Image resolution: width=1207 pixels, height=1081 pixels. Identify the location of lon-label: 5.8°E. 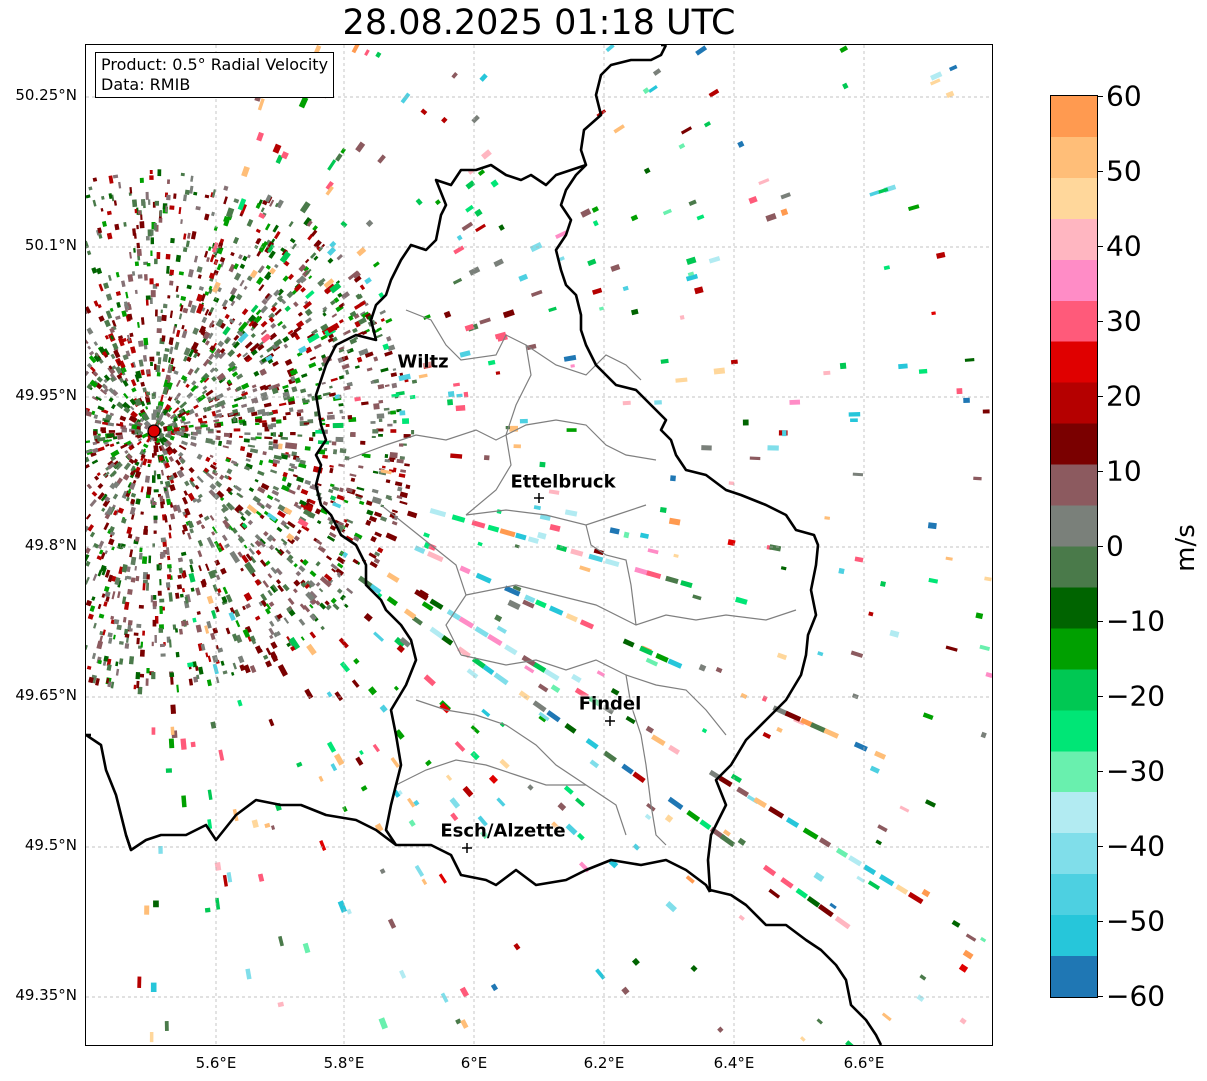
(344, 1063).